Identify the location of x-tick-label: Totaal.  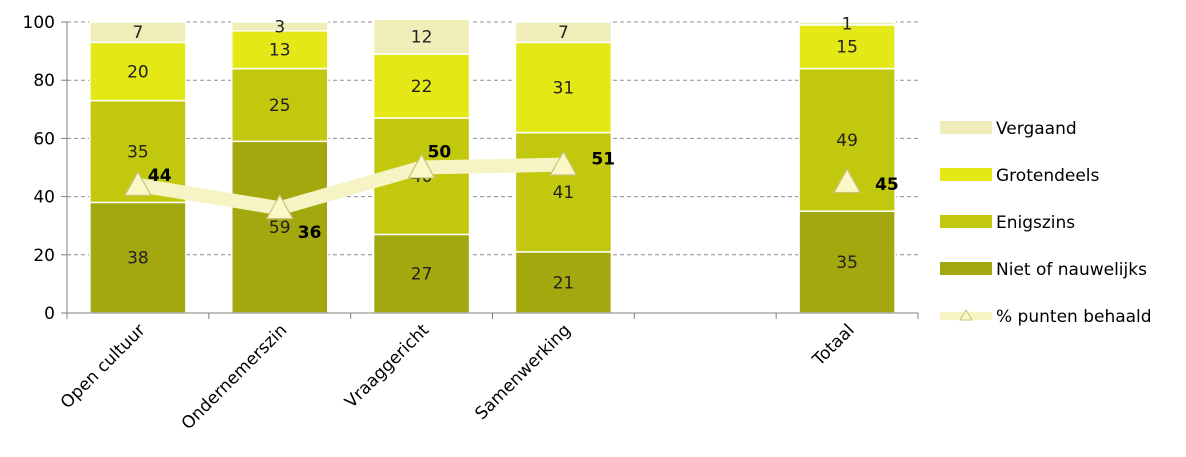
(833, 345).